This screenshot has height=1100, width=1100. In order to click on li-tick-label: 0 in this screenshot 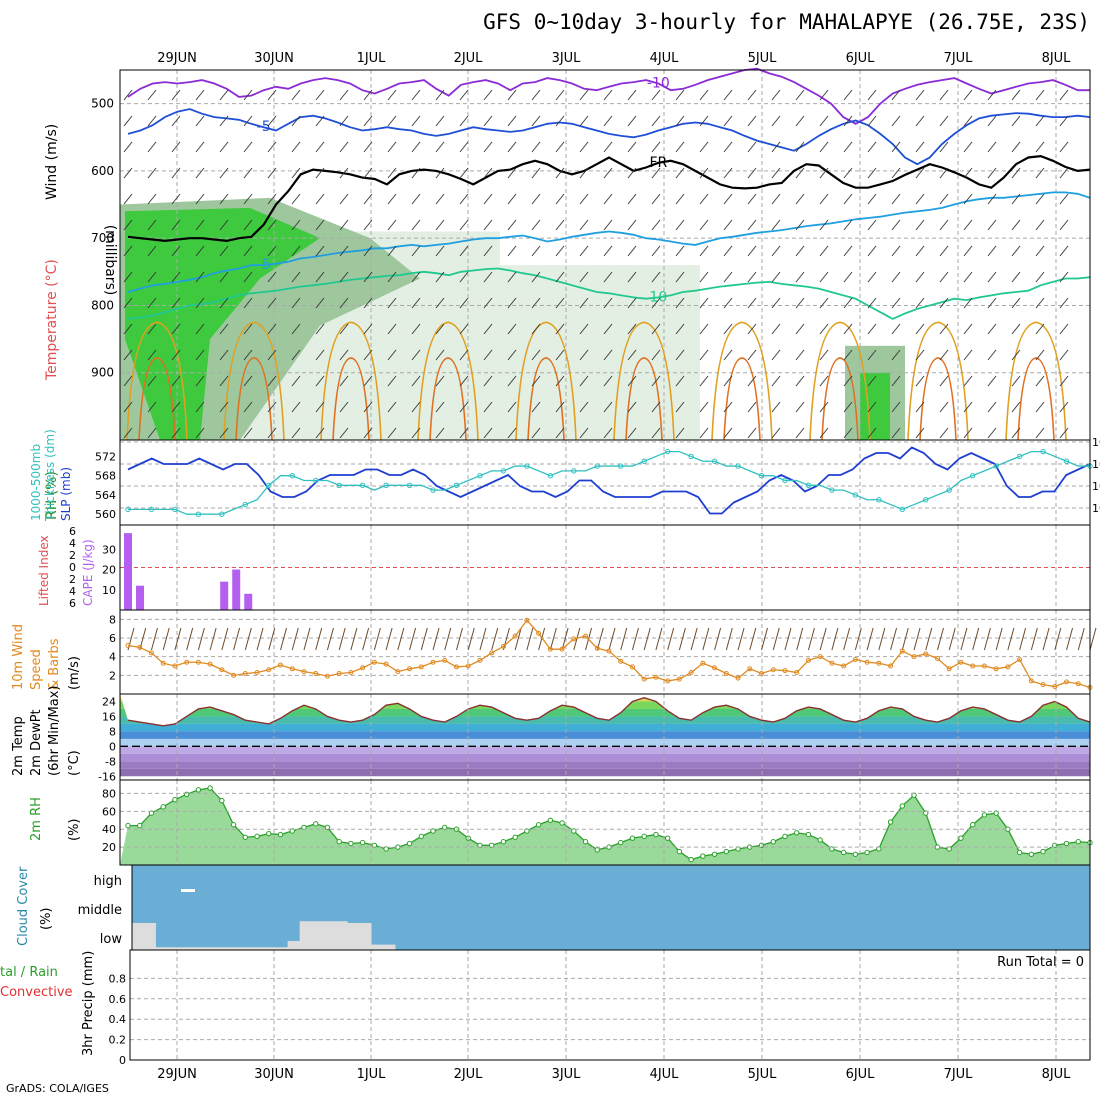, I will do `click(72, 567)`.